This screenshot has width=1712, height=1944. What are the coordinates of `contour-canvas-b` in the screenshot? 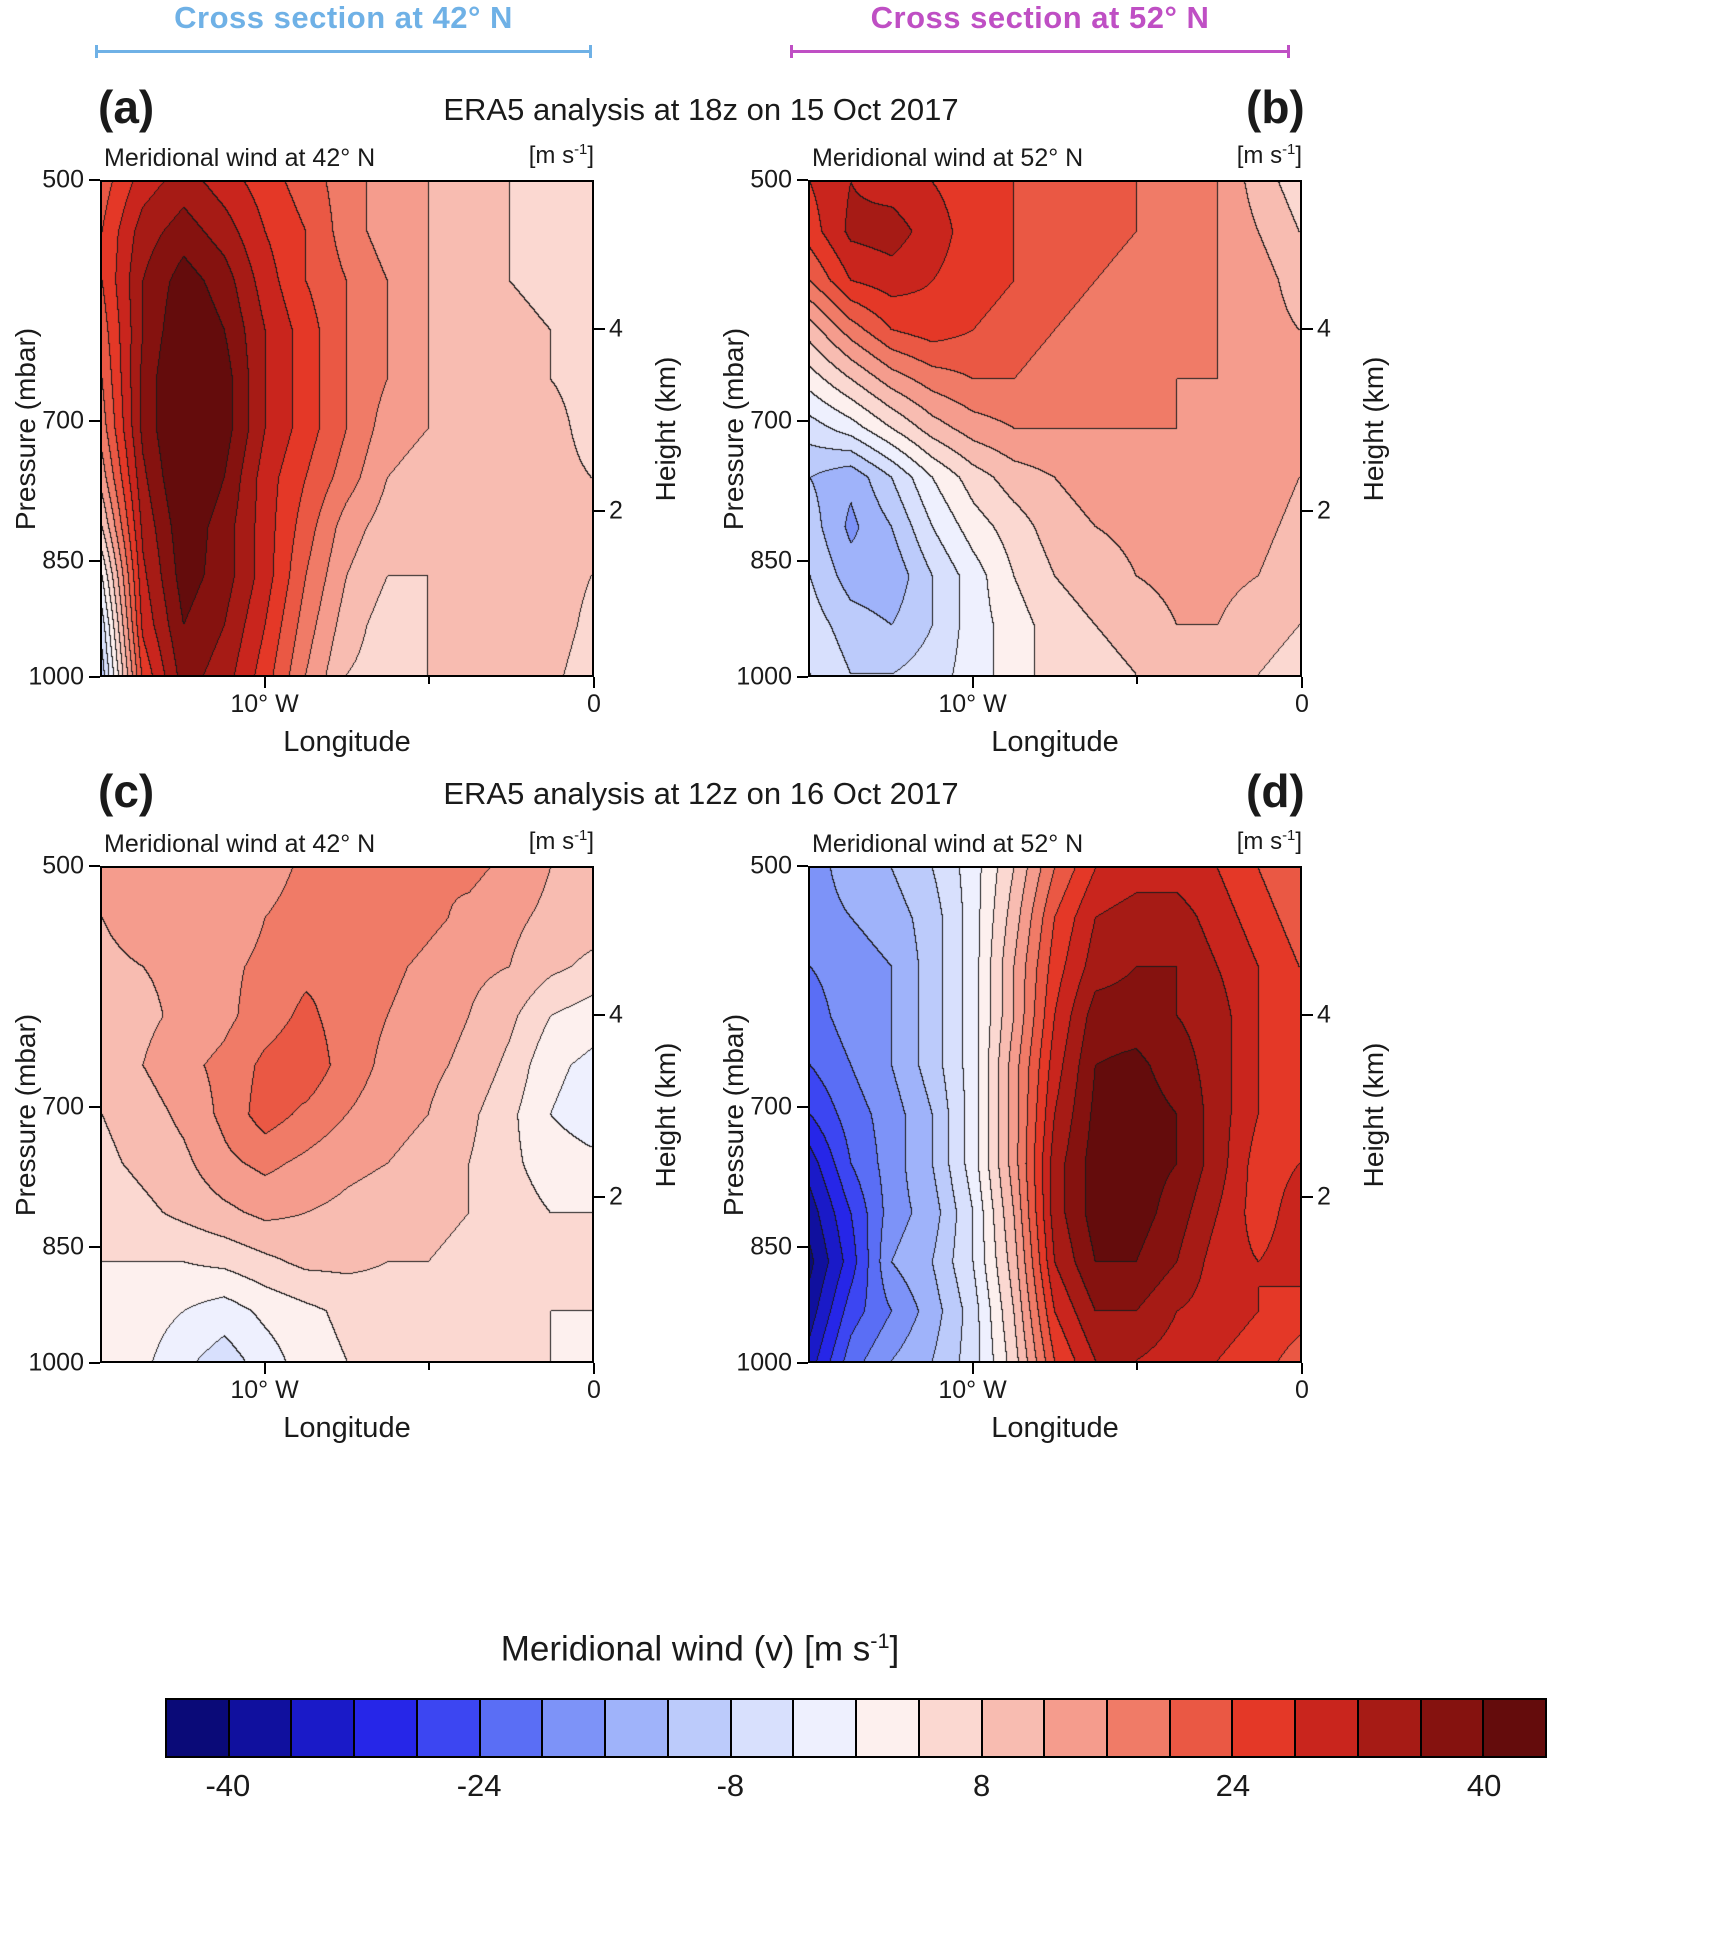 It's located at (1055, 428).